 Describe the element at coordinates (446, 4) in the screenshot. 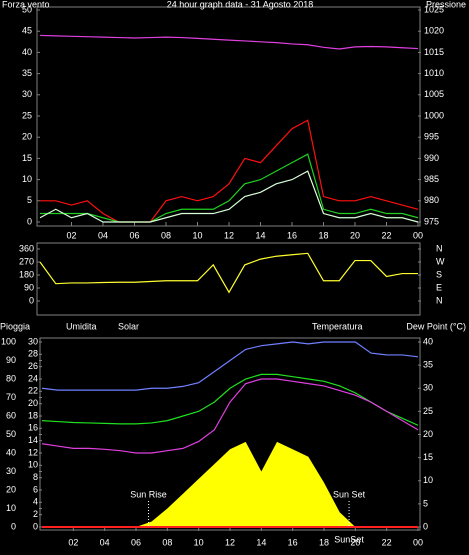

I see `y2-axis-label: Pressione` at that location.